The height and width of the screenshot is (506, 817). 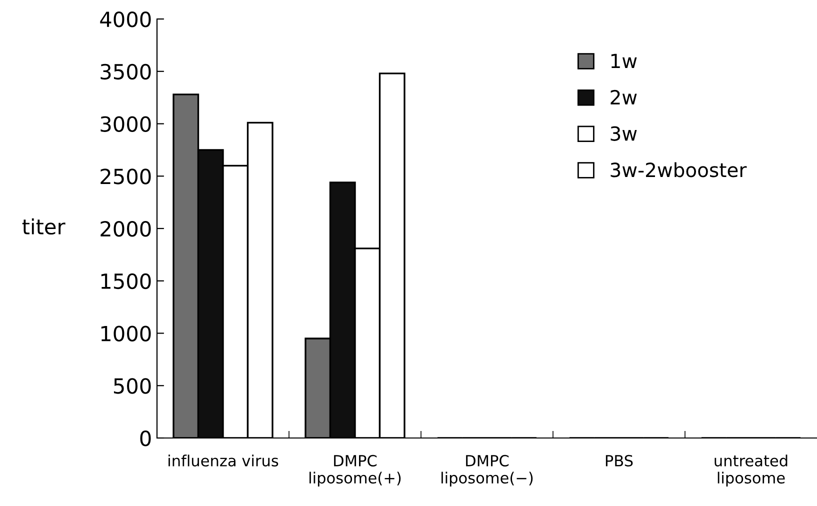 What do you see at coordinates (487, 470) in the screenshot?
I see `x-tick-label: DMPC liposome(−)` at bounding box center [487, 470].